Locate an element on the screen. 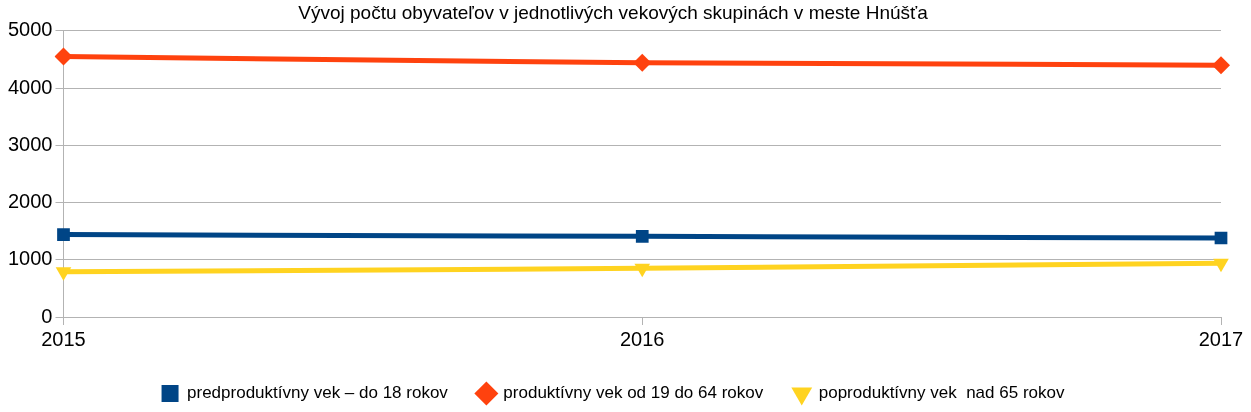 This screenshot has width=1251, height=412. y-tick-label: 3000 is located at coordinates (30, 143).